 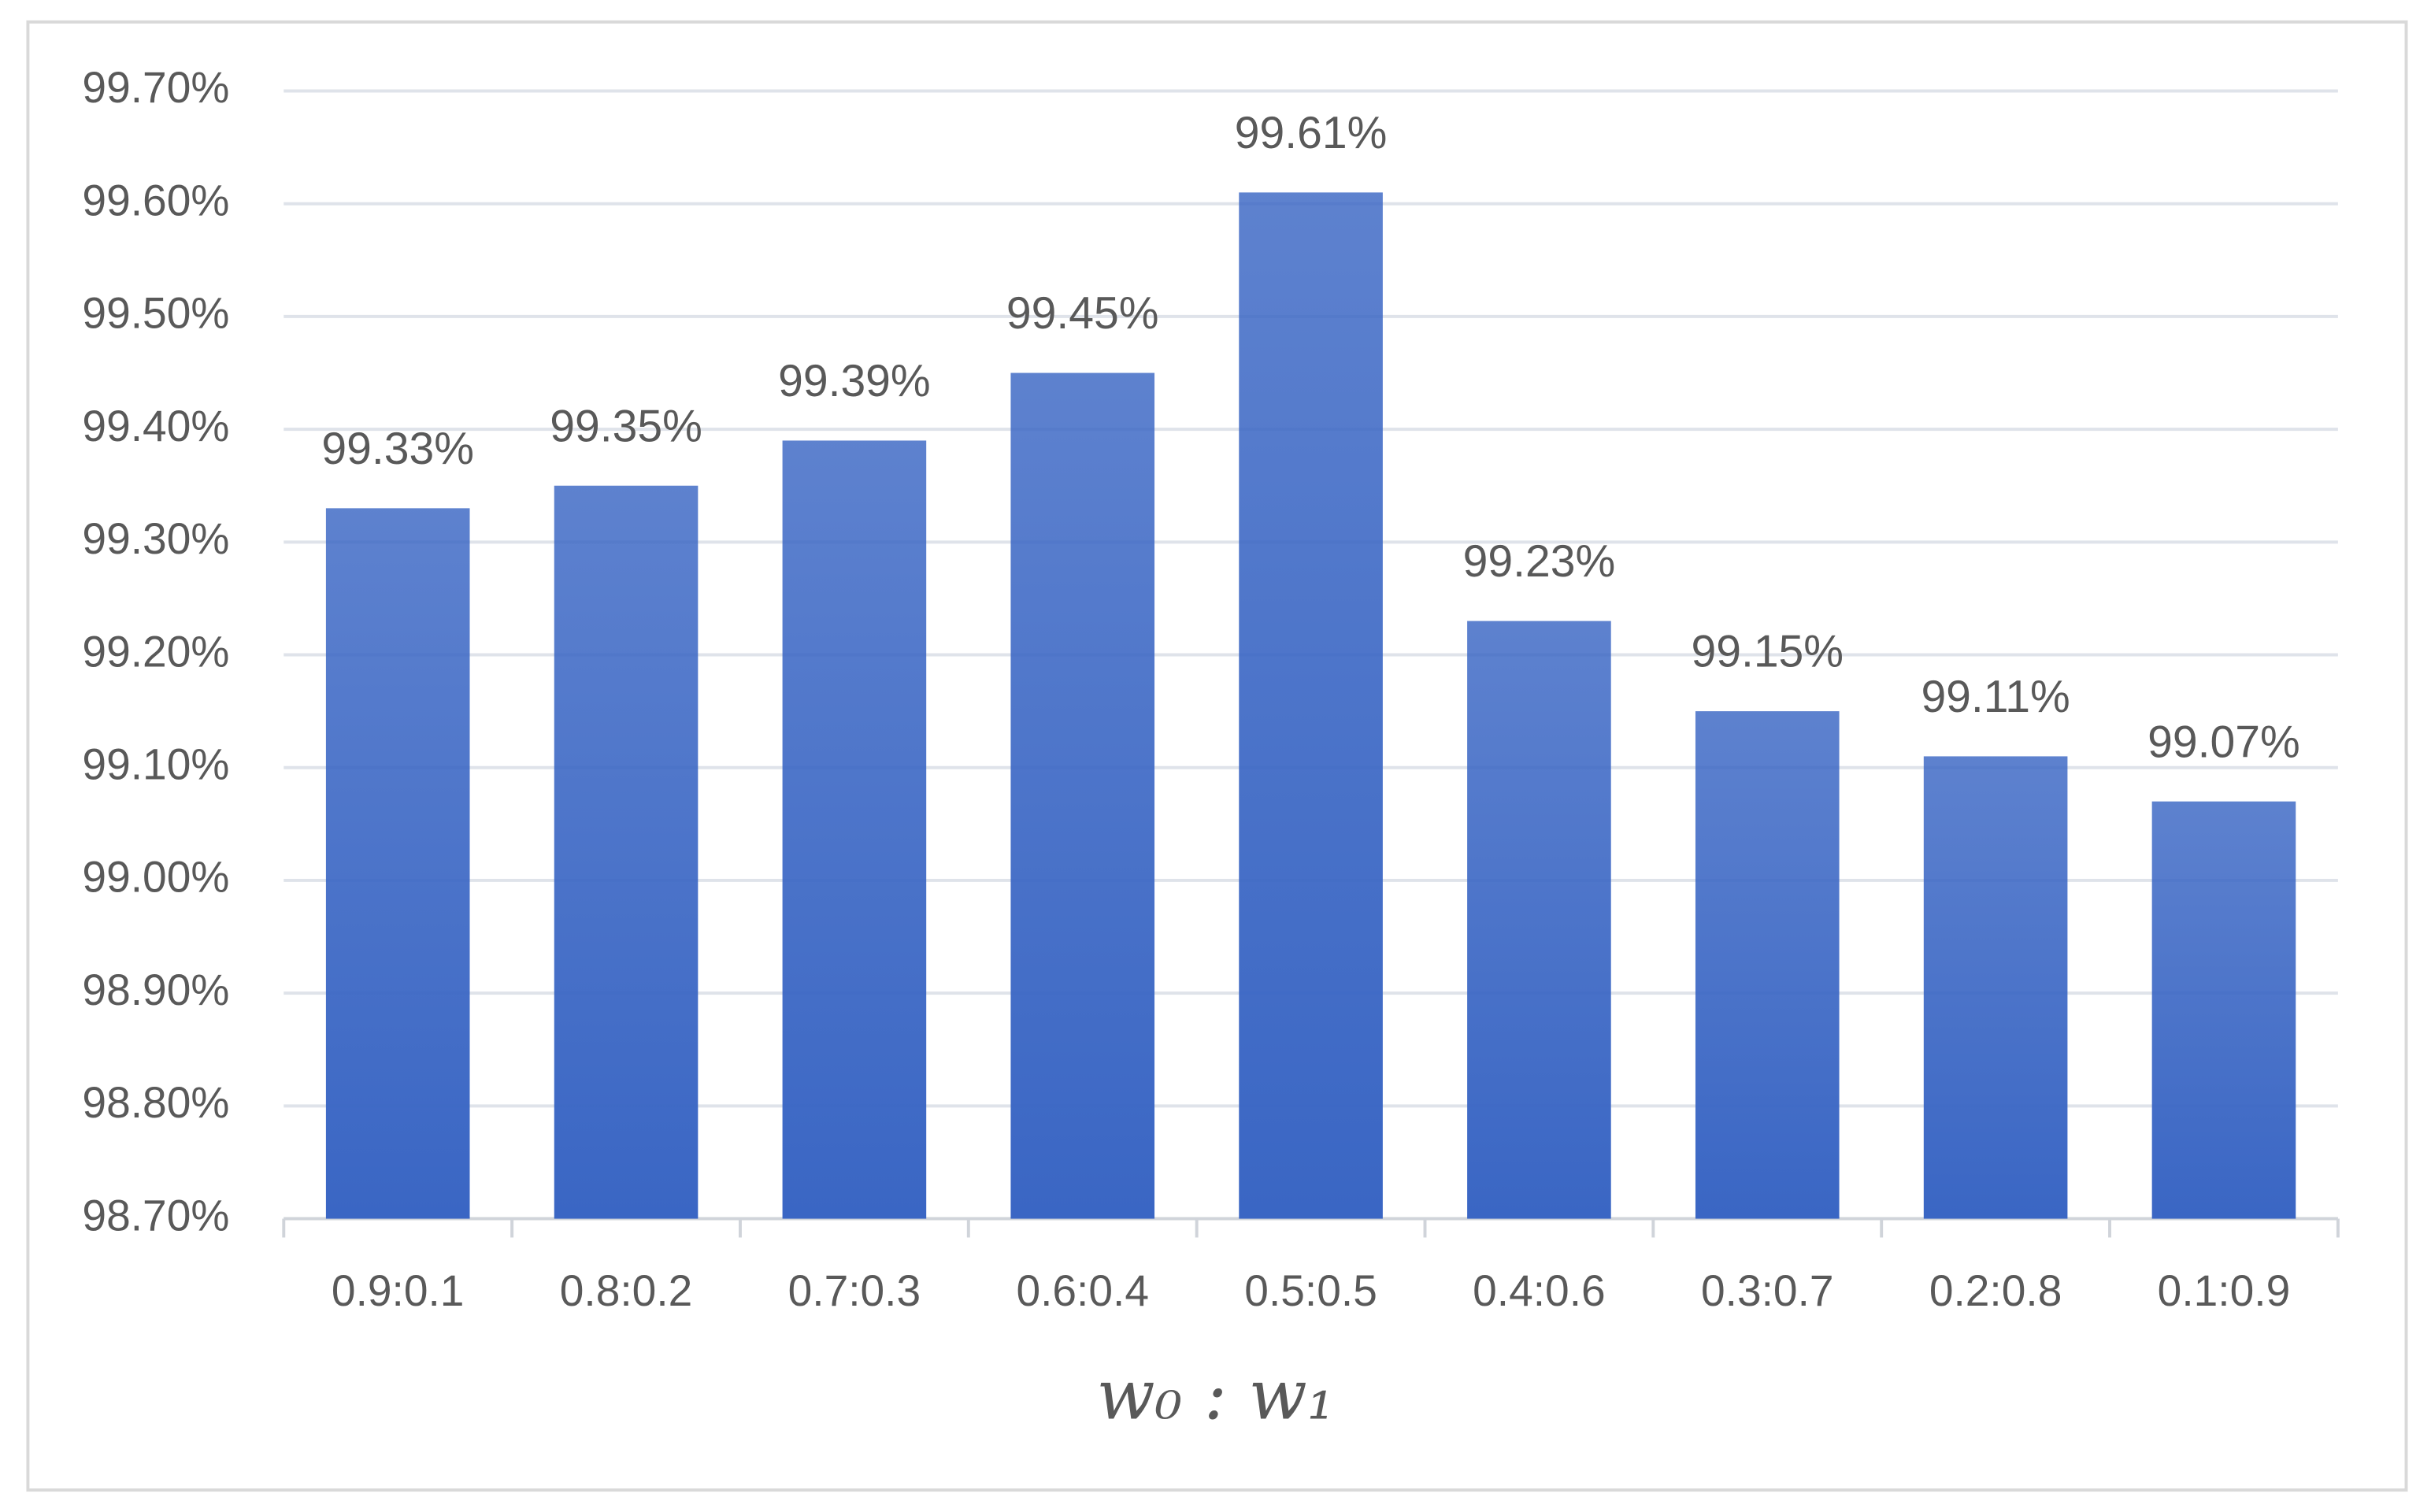 What do you see at coordinates (2224, 742) in the screenshot?
I see `data-label: 99.07%` at bounding box center [2224, 742].